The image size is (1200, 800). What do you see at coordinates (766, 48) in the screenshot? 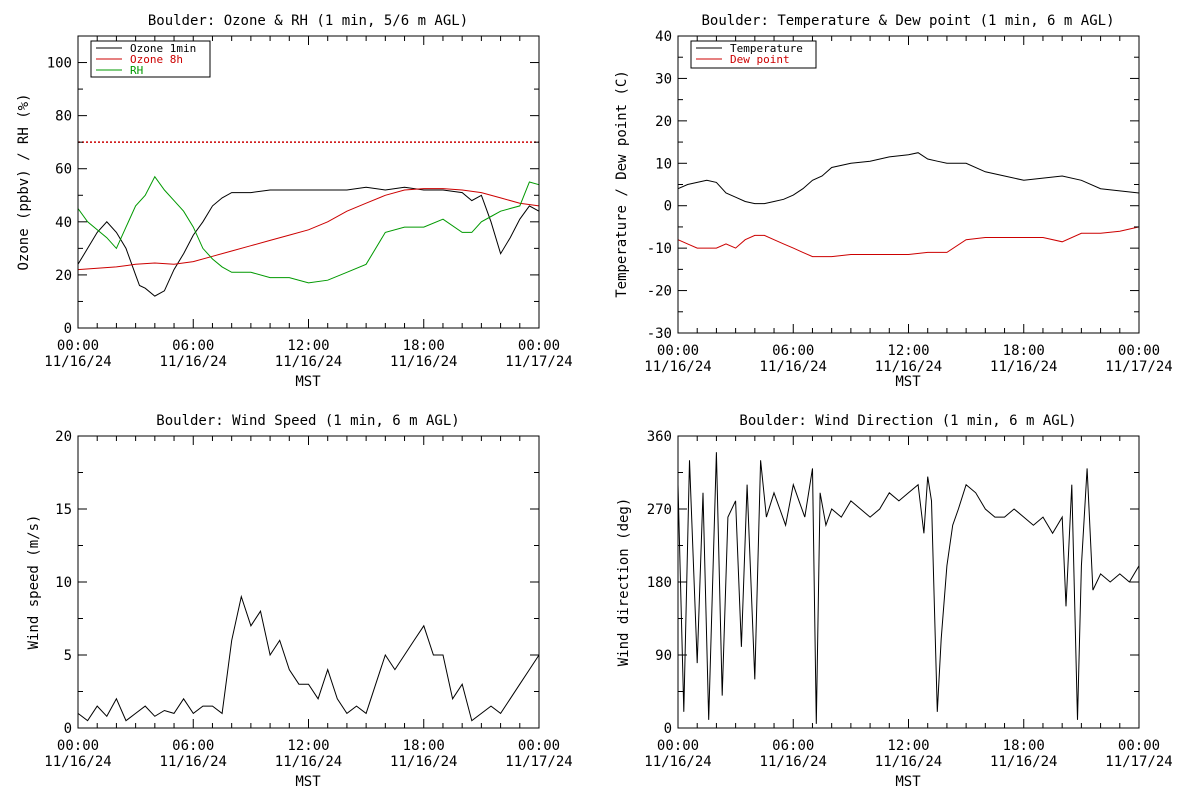
I see `legend-label: Temperature` at bounding box center [766, 48].